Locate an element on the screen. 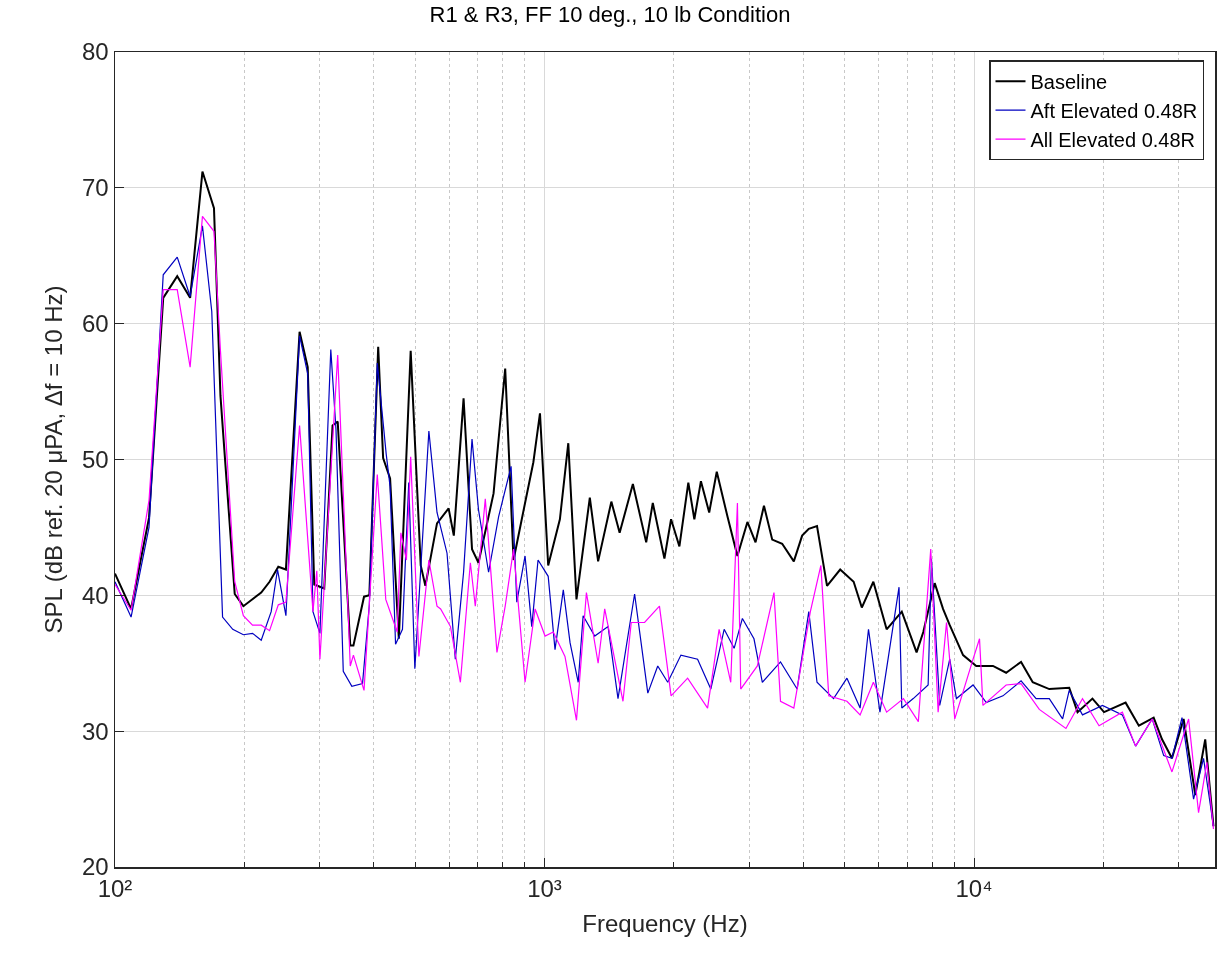 Image resolution: width=1220 pixels, height=977 pixels. y-tick-label: 40 is located at coordinates (95, 595).